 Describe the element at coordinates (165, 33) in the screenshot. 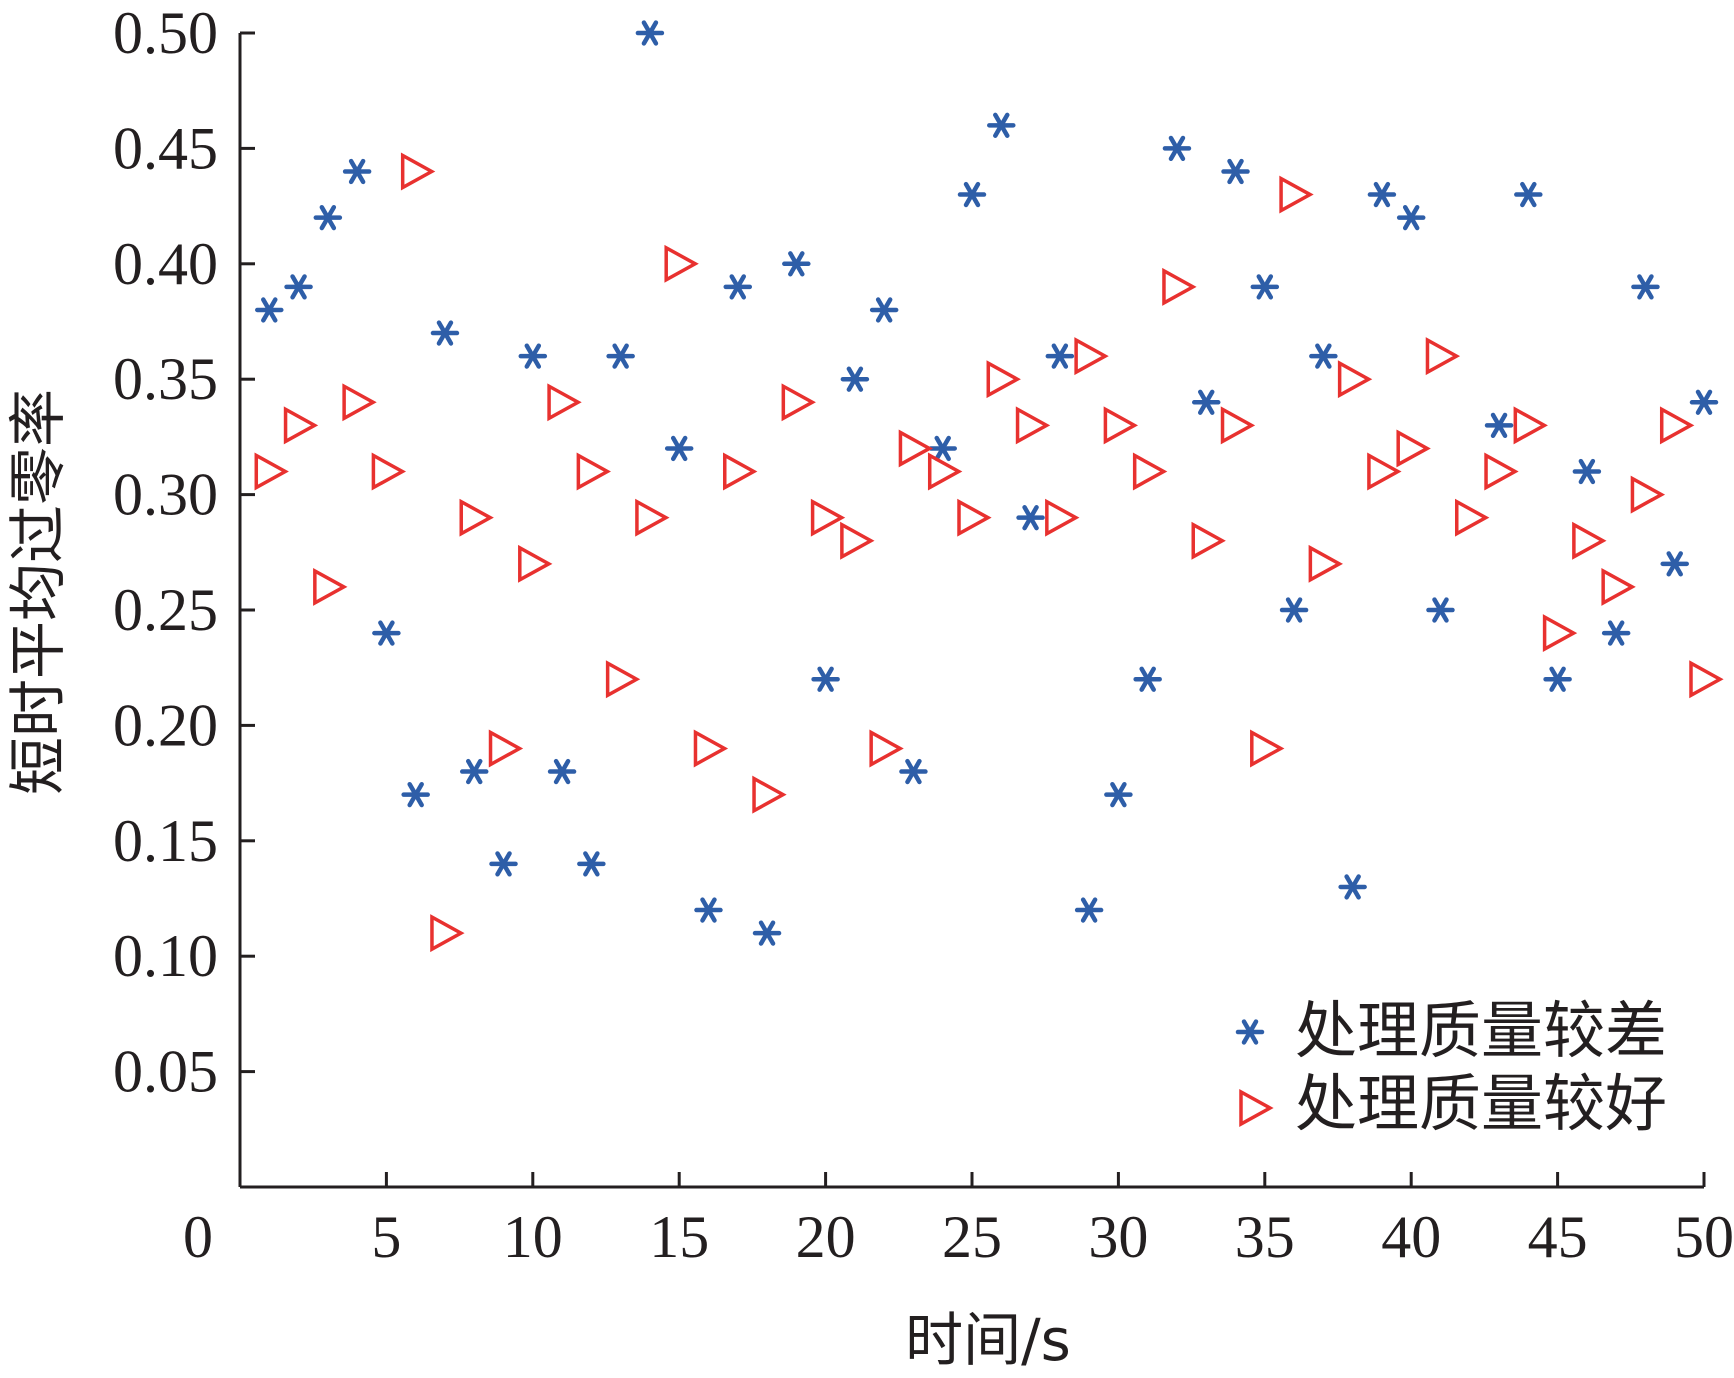

I see `y-tick-label: 0.50` at that location.